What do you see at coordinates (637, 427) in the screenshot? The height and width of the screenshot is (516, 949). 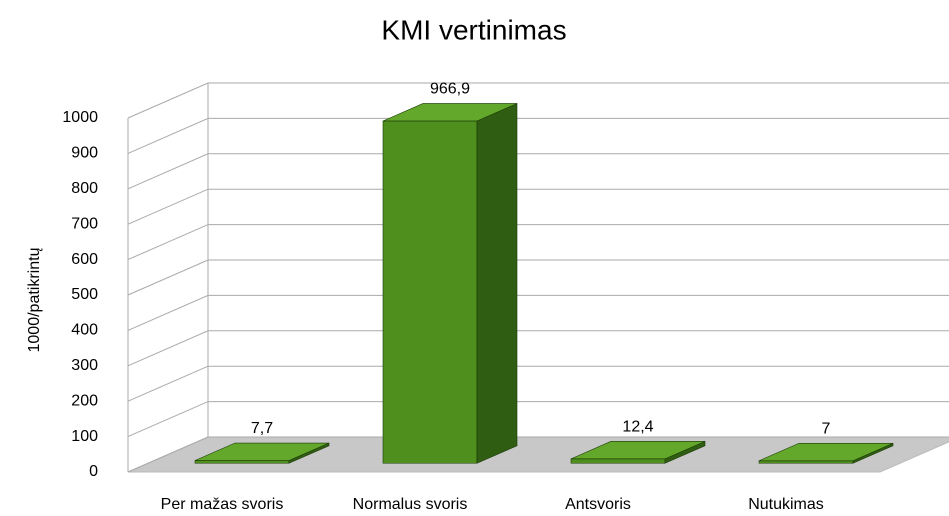 I see `value-label: 12,4` at bounding box center [637, 427].